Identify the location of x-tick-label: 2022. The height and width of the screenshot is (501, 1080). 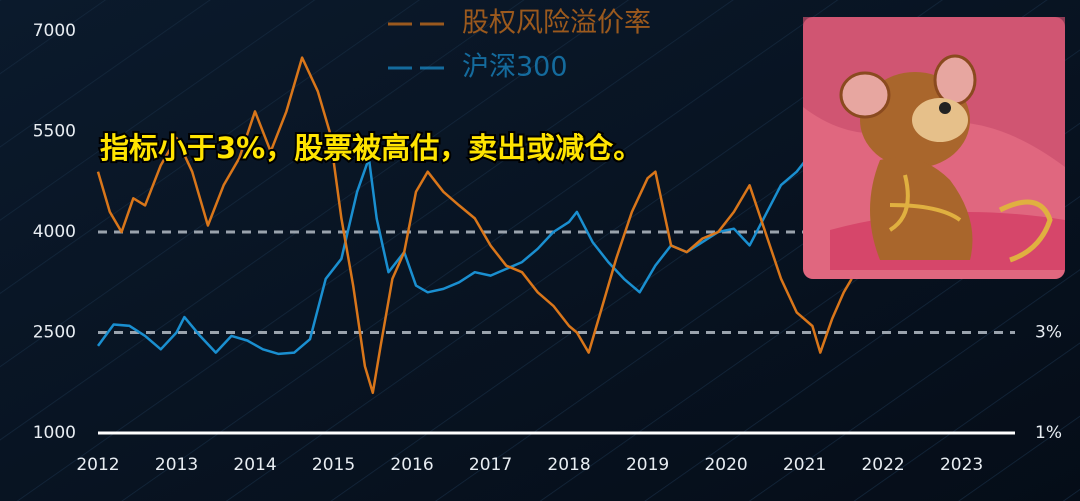
(882, 465).